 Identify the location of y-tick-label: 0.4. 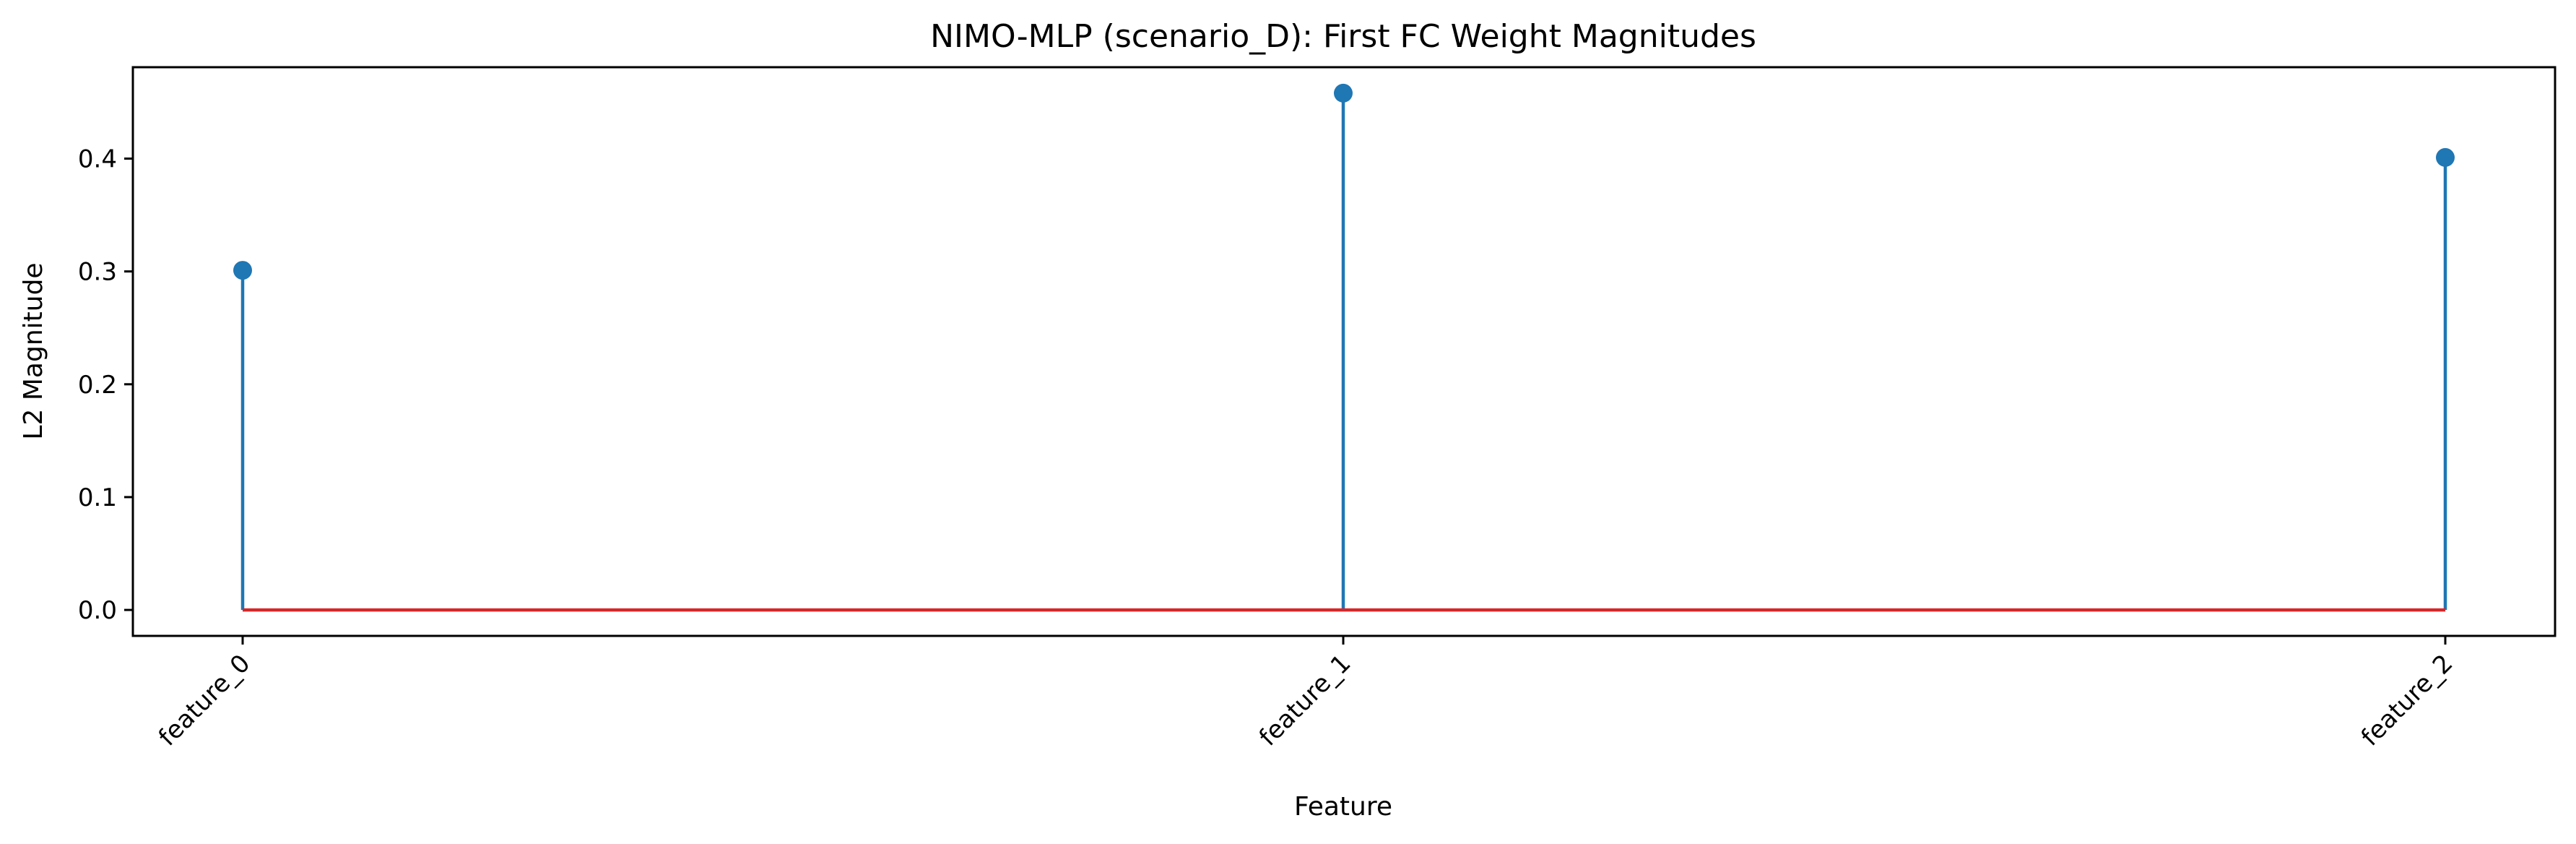
(97, 159).